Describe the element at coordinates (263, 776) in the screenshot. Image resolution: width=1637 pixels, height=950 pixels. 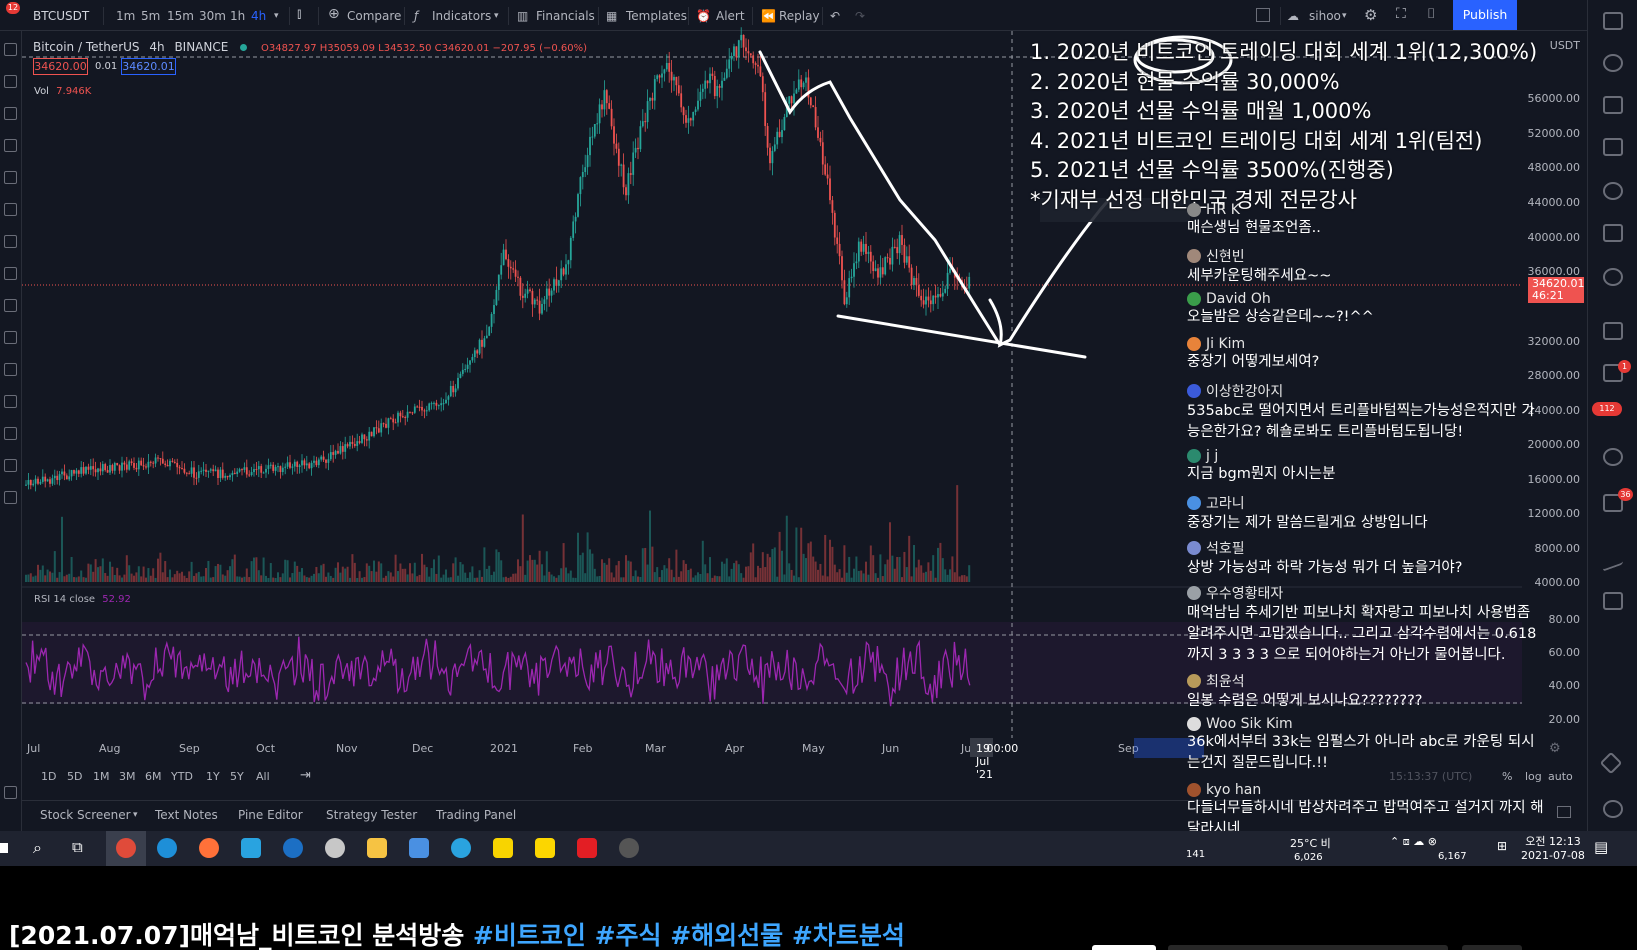
I see `range-all: All` at that location.